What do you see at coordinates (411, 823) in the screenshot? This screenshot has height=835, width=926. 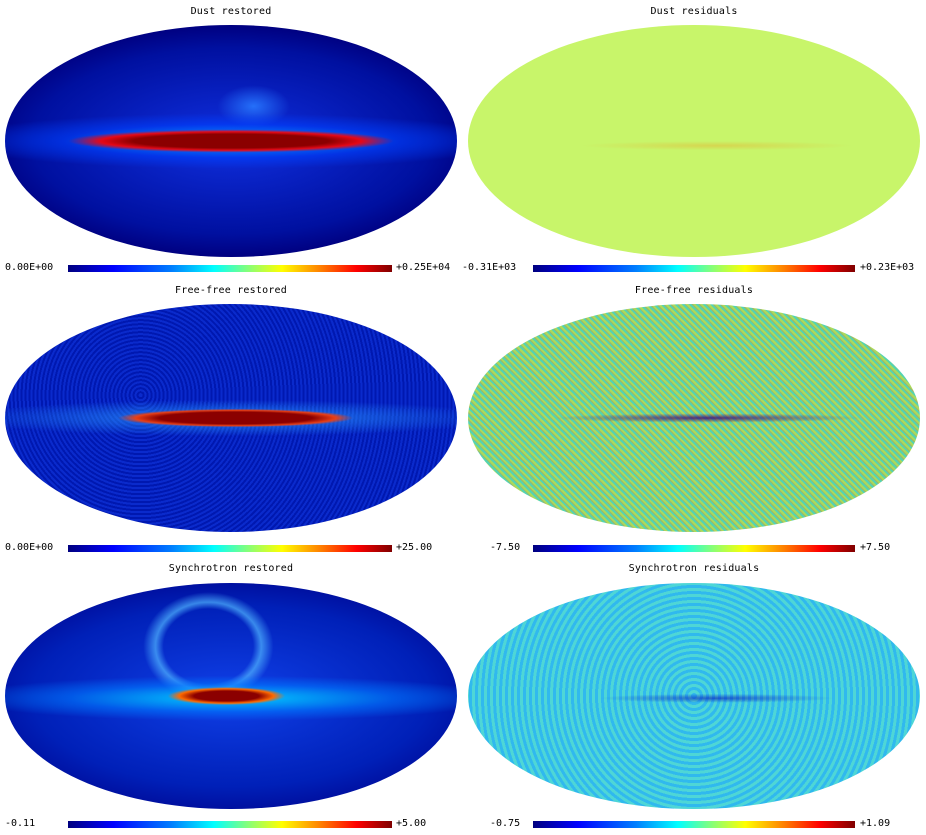 I see `colorbar-max-label: +5.00` at bounding box center [411, 823].